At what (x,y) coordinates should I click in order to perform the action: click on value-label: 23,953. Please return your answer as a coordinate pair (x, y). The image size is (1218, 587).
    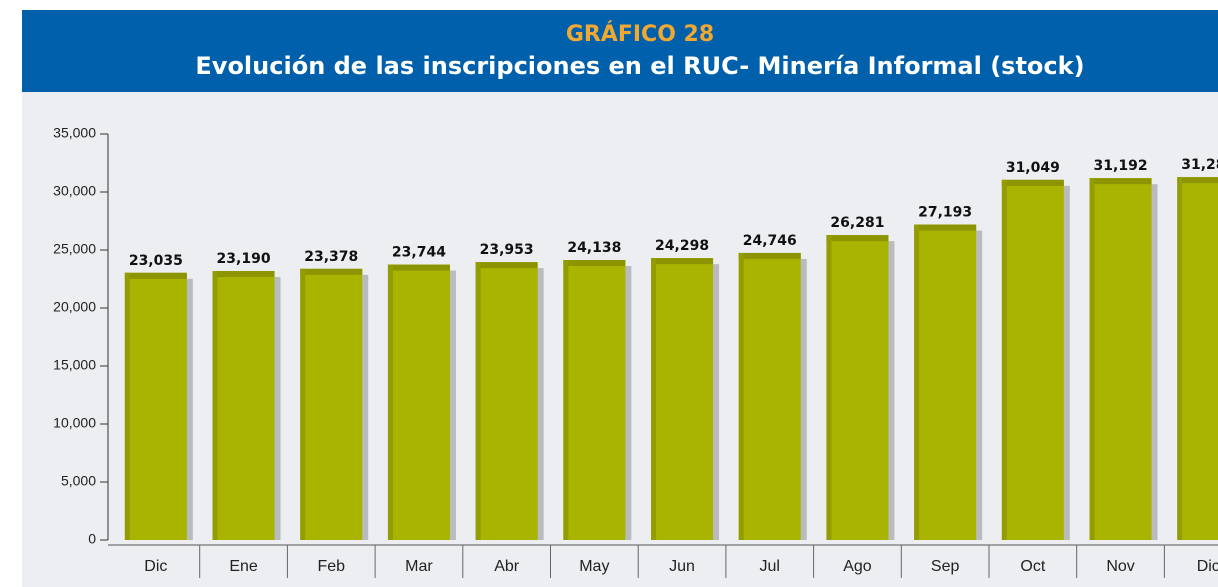
    Looking at the image, I should click on (507, 250).